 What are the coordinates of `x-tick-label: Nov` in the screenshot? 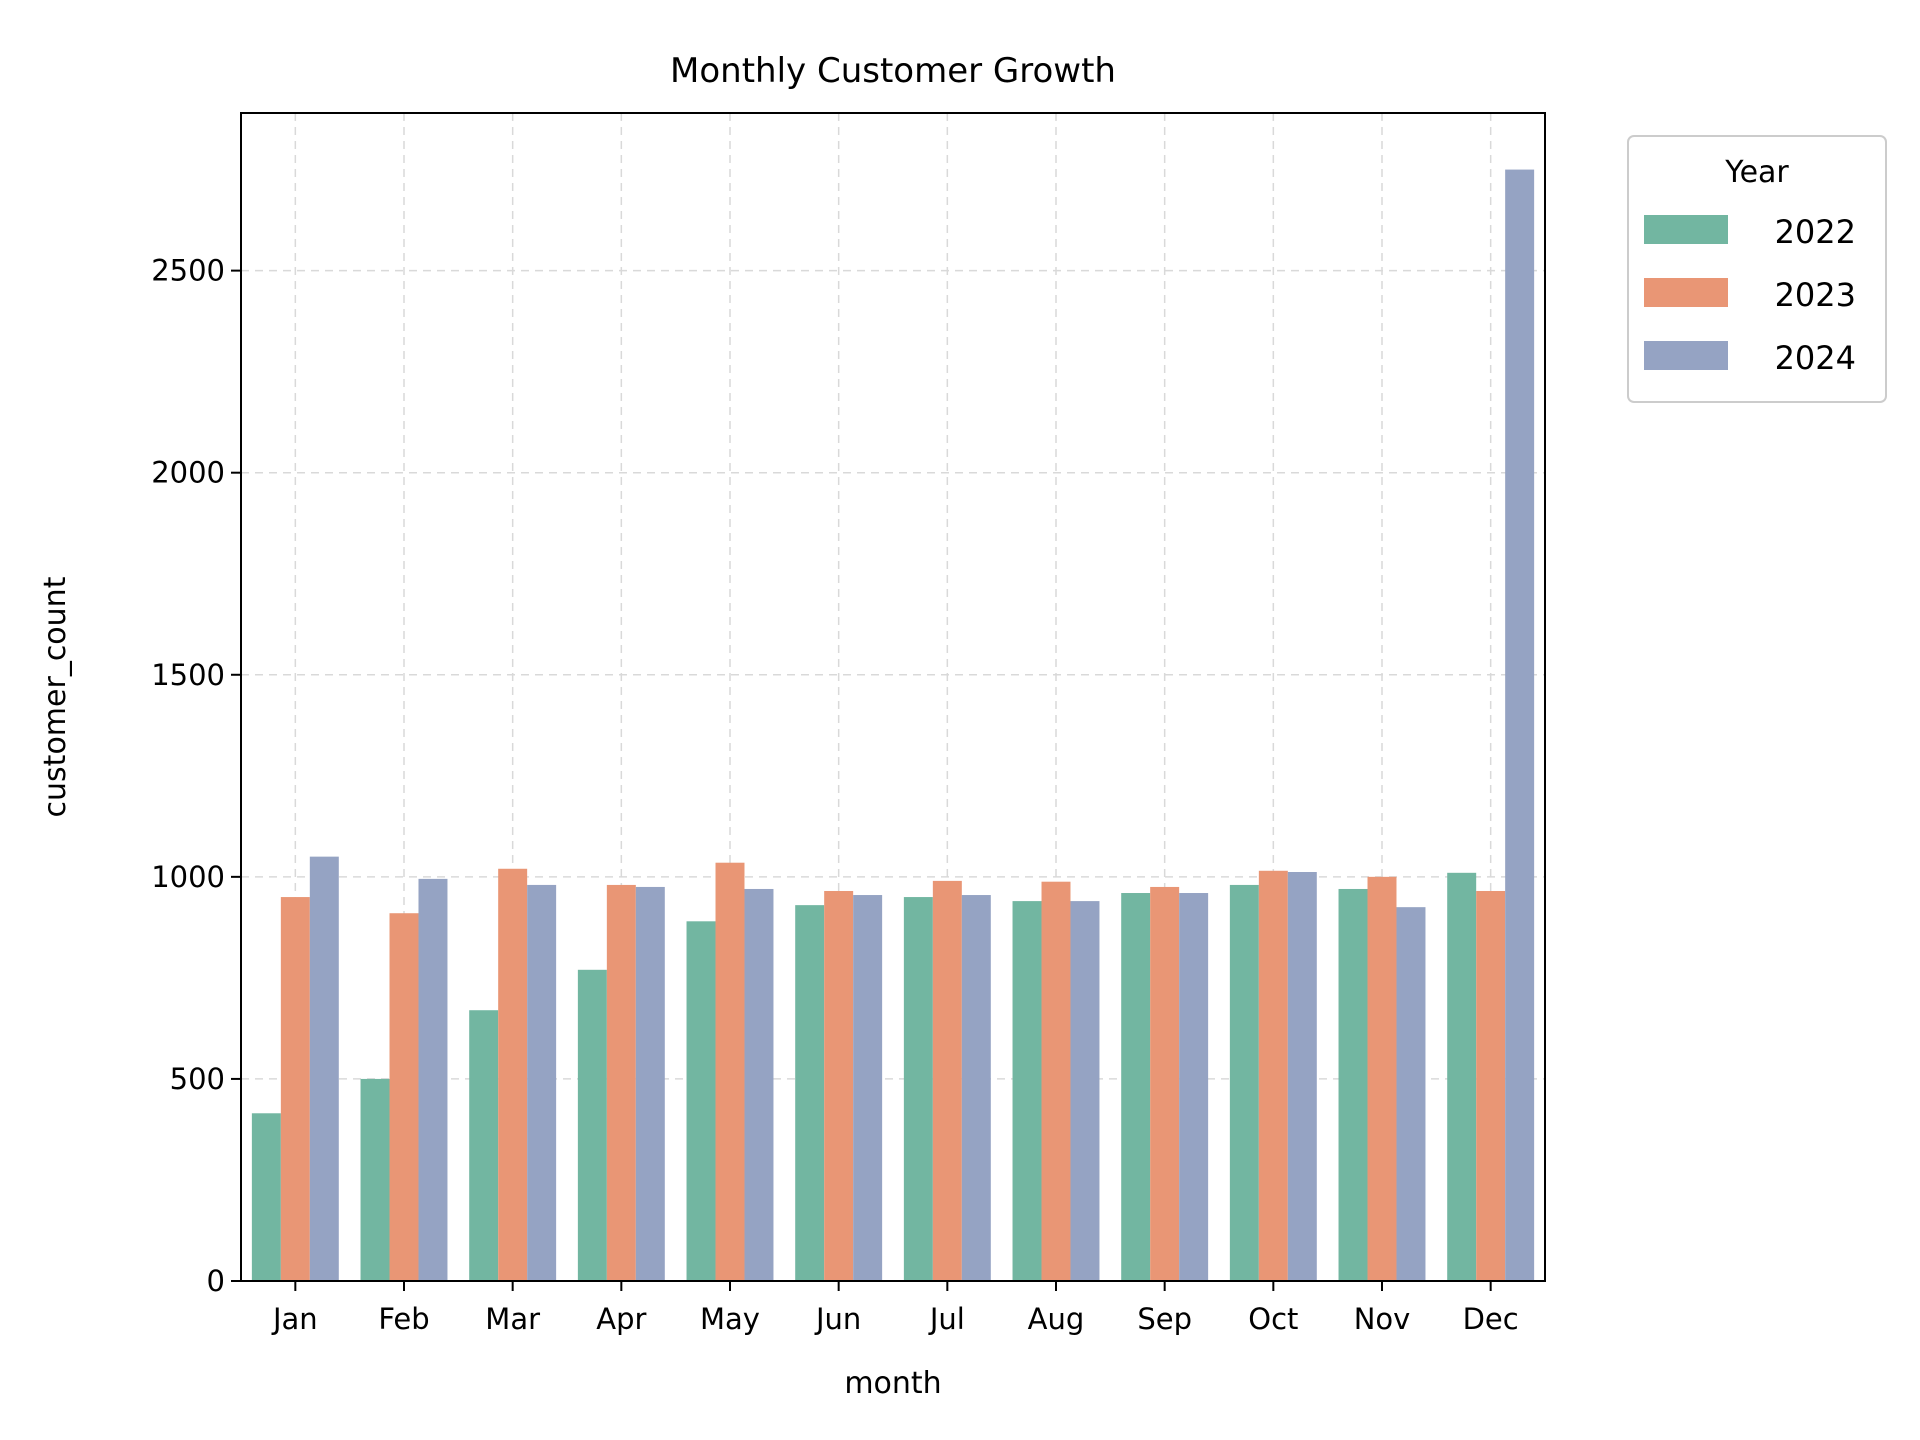 It's located at (1382, 1319).